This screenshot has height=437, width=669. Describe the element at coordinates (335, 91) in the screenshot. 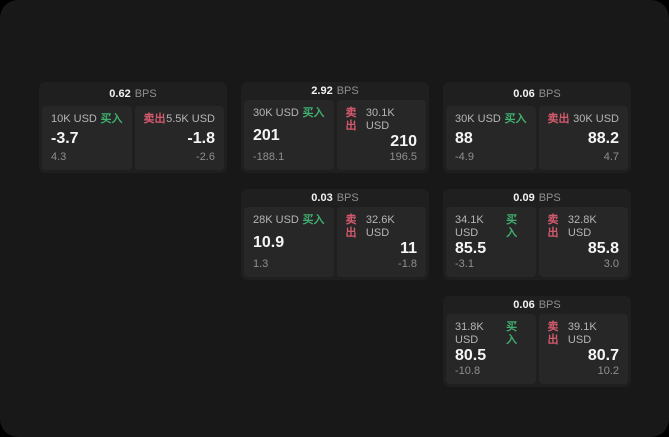

I see `spread-header: 2.92 BPS` at that location.